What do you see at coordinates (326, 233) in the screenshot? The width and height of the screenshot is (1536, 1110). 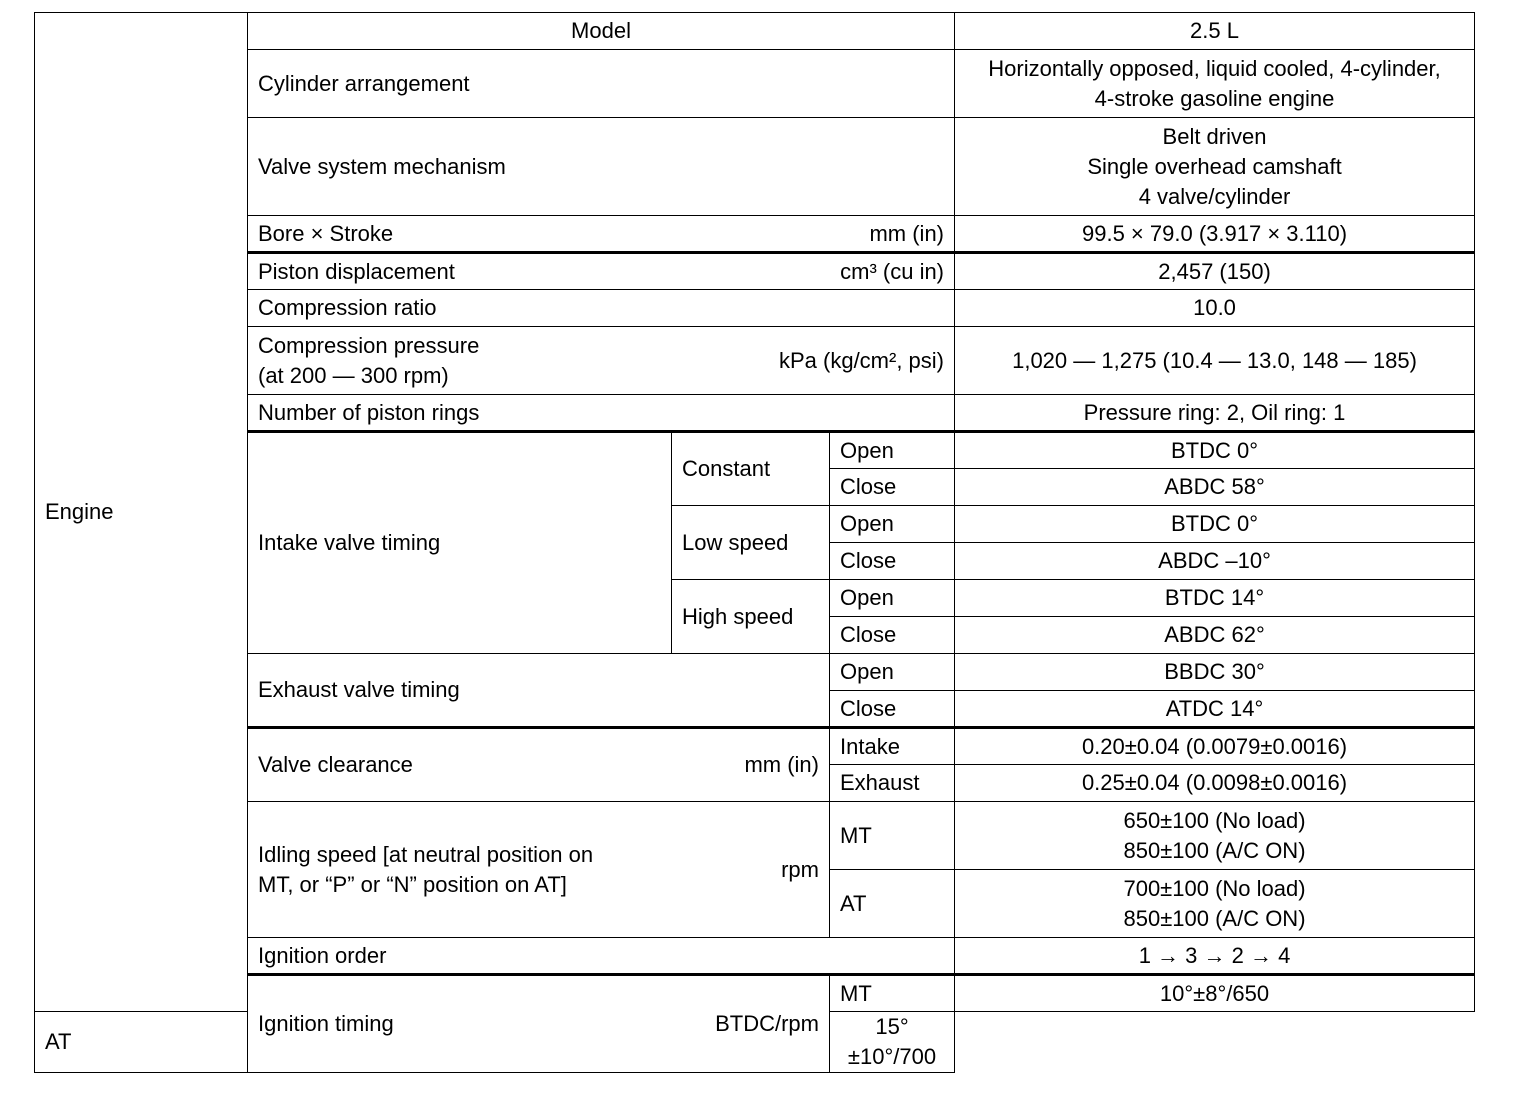 I see `label: Bore × Stroke` at bounding box center [326, 233].